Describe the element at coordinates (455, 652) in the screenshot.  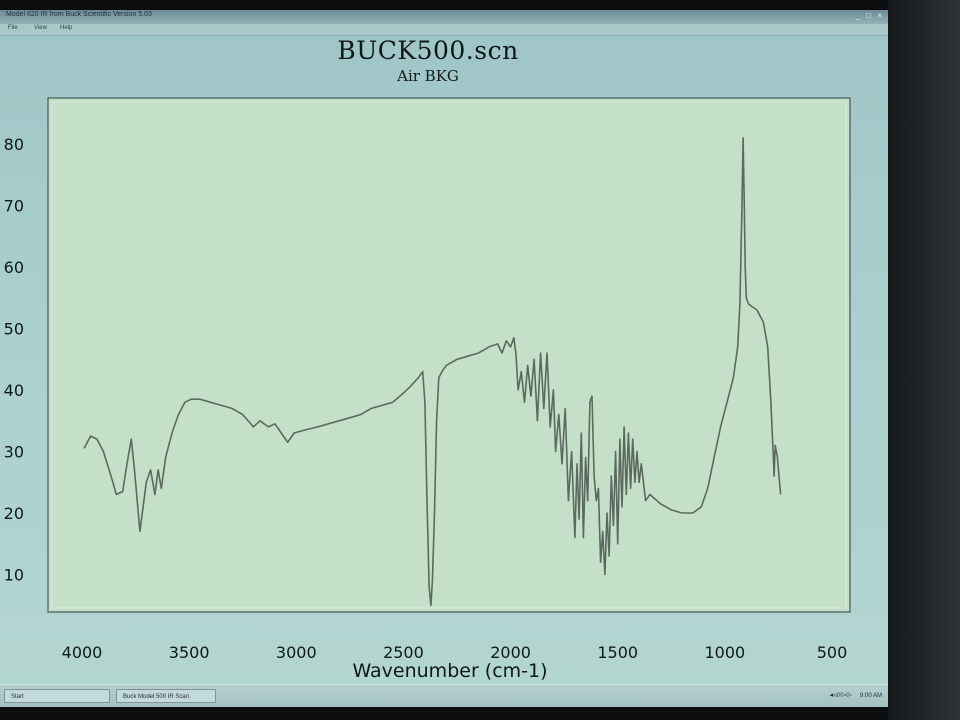
I see `x-axis: 4000 3500 3000 2500 2000 1500 1000 500` at that location.